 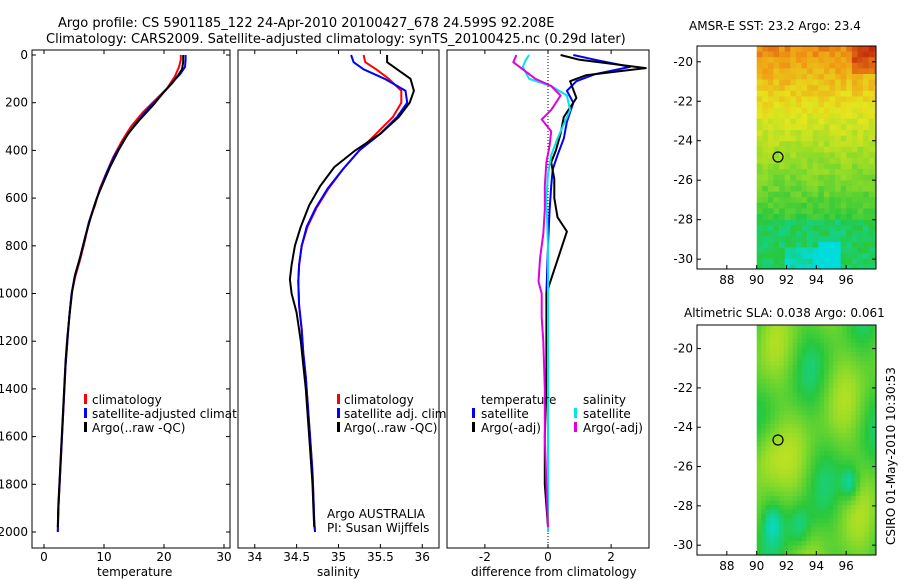 What do you see at coordinates (683, 220) in the screenshot?
I see `y-tick-label: -28` at bounding box center [683, 220].